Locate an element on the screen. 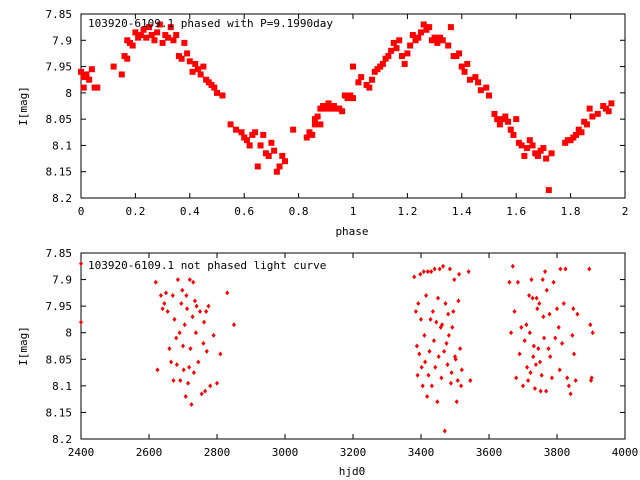  chart-title: 103920-6109.1 not phased light curve is located at coordinates (207, 265).